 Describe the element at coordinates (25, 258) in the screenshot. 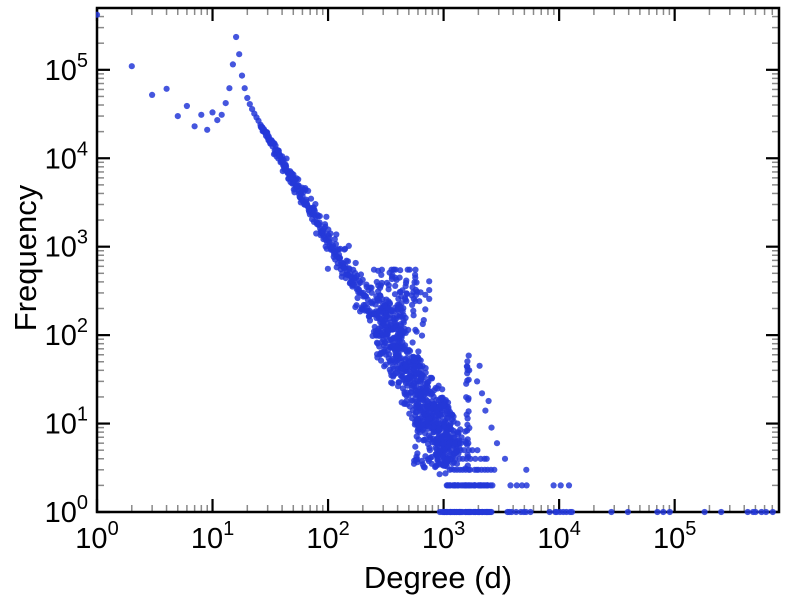

I see `y-axis-label: Frequency` at that location.